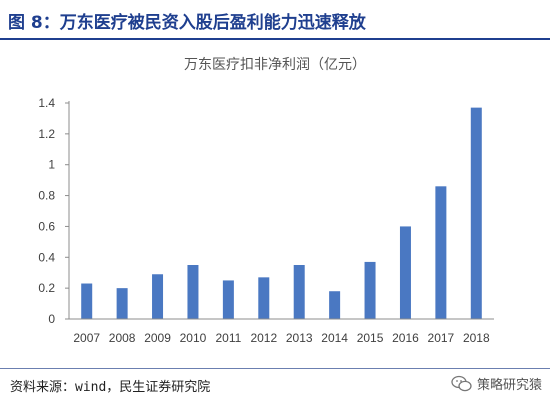  What do you see at coordinates (299, 292) in the screenshot?
I see `bar-2013` at bounding box center [299, 292].